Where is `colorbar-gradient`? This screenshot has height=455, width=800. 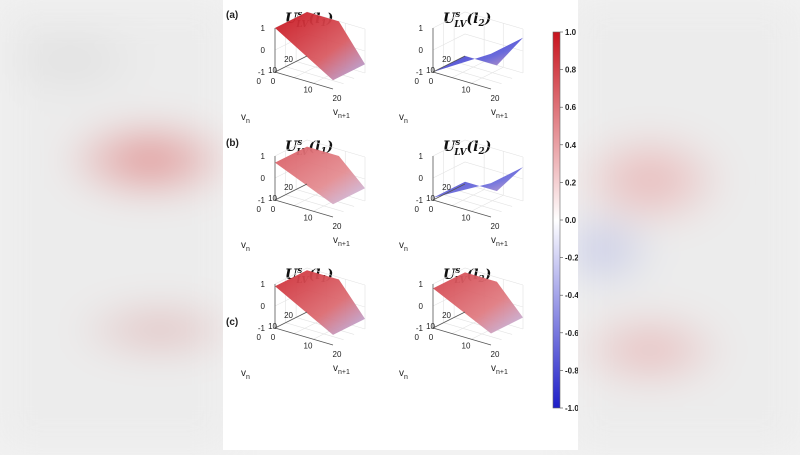
colorbar-gradient is located at coordinates (556, 220).